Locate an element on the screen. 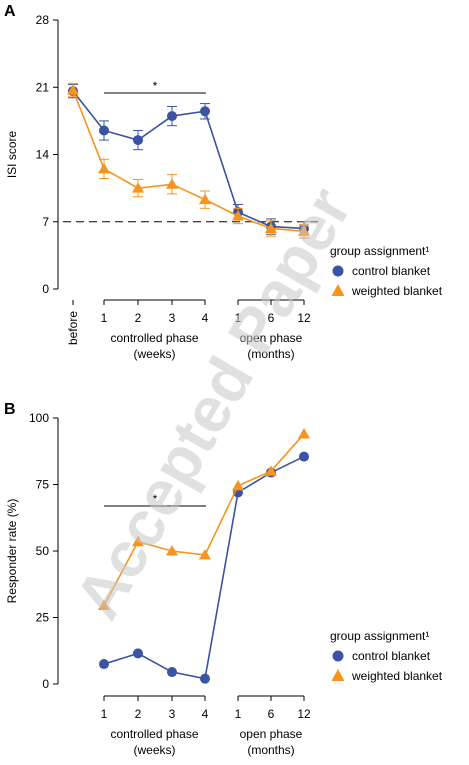  y-tick-label: 75 is located at coordinates (43, 485).